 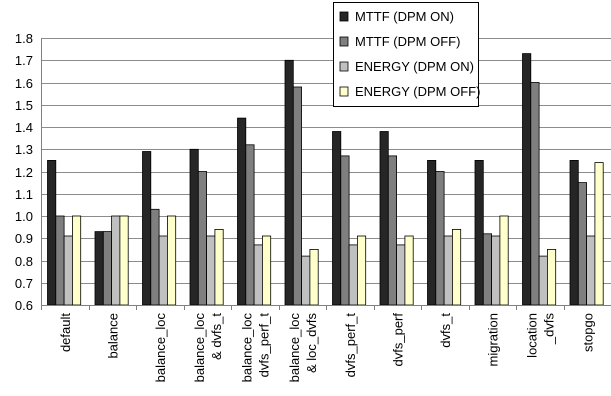 What do you see at coordinates (531, 335) in the screenshot?
I see `x-category-label: location` at bounding box center [531, 335].